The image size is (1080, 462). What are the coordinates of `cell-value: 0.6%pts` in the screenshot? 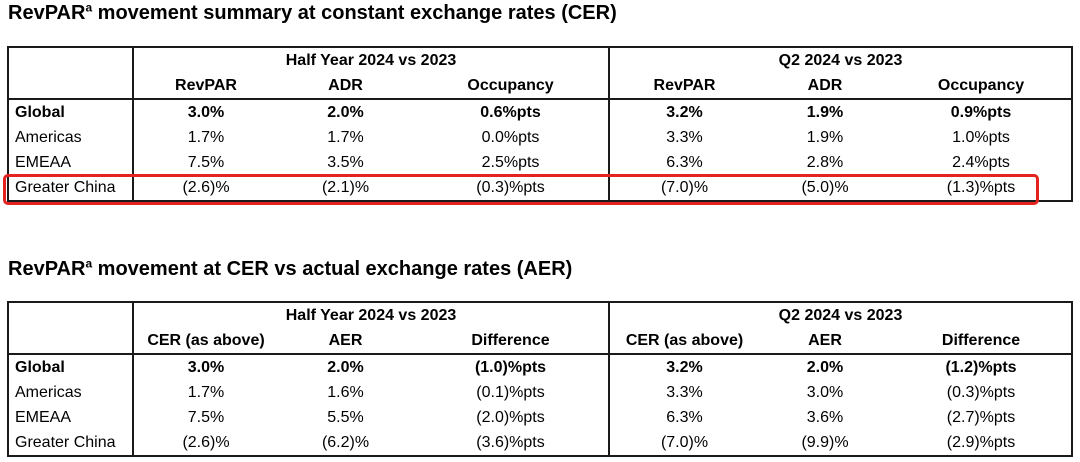 It's located at (510, 112).